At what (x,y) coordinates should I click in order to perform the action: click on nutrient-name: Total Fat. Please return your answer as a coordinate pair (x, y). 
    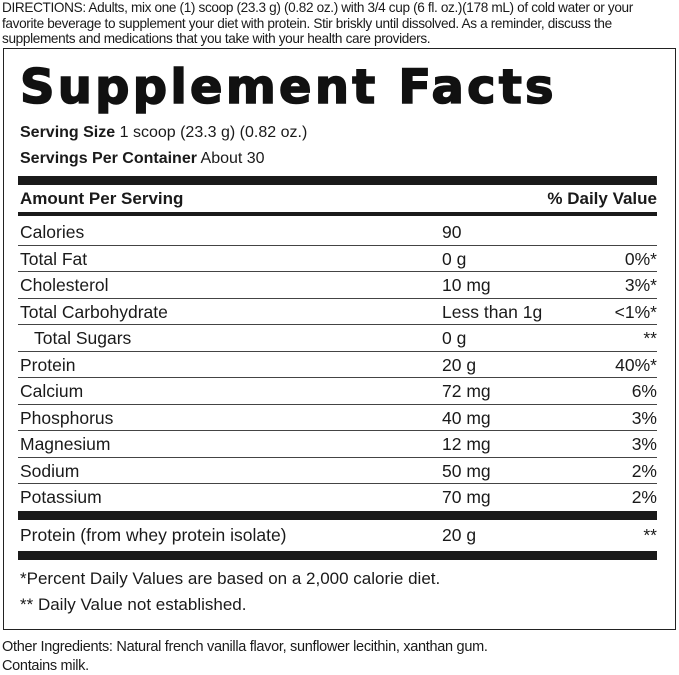
    Looking at the image, I should click on (54, 258).